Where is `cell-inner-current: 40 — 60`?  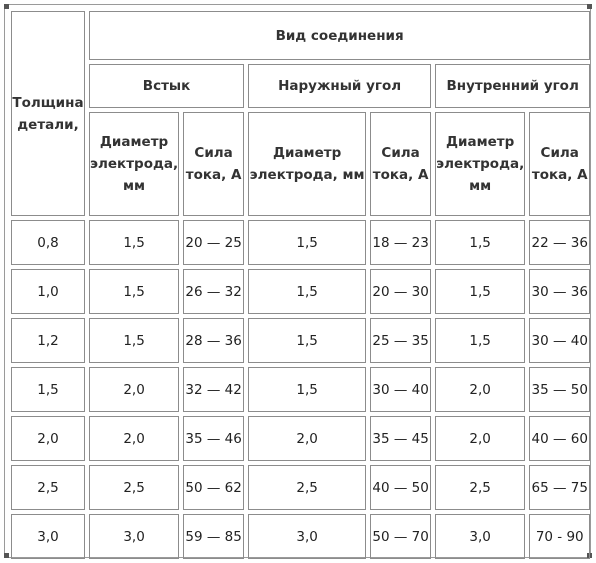
cell-inner-current: 40 — 60 is located at coordinates (560, 438).